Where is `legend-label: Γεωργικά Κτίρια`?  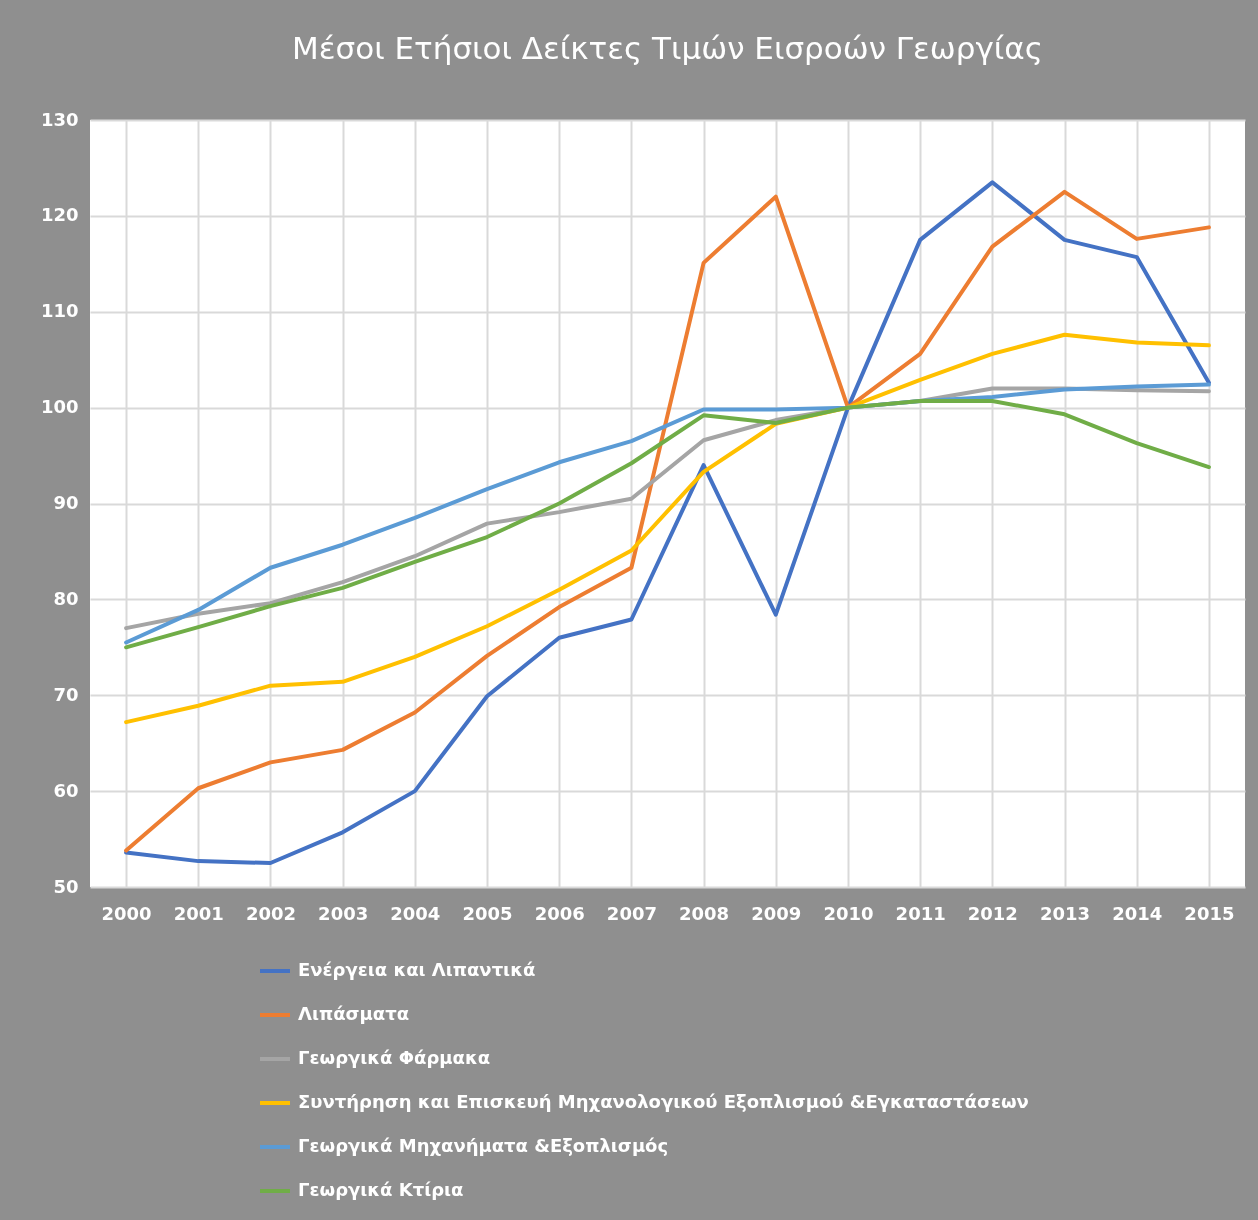 legend-label: Γεωργικά Κτίρια is located at coordinates (381, 1189).